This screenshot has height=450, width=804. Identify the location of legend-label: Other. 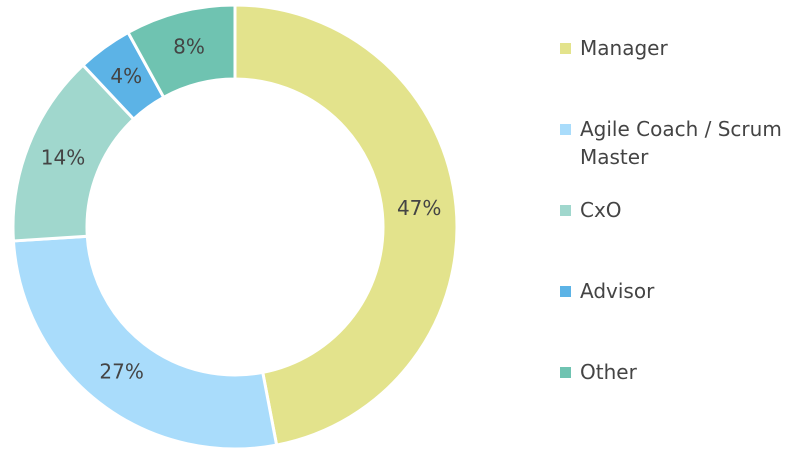
(608, 372).